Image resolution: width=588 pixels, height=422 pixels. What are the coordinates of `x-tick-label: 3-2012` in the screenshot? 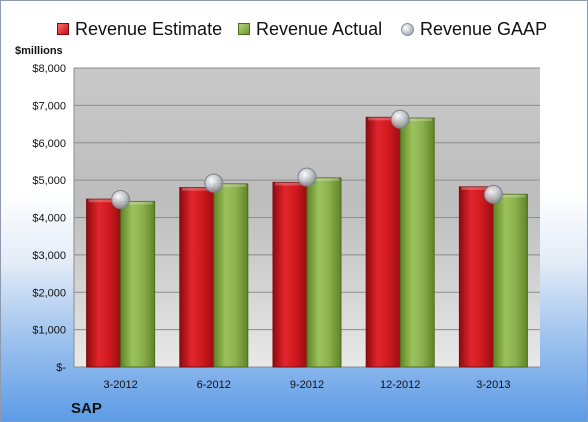 It's located at (120, 385).